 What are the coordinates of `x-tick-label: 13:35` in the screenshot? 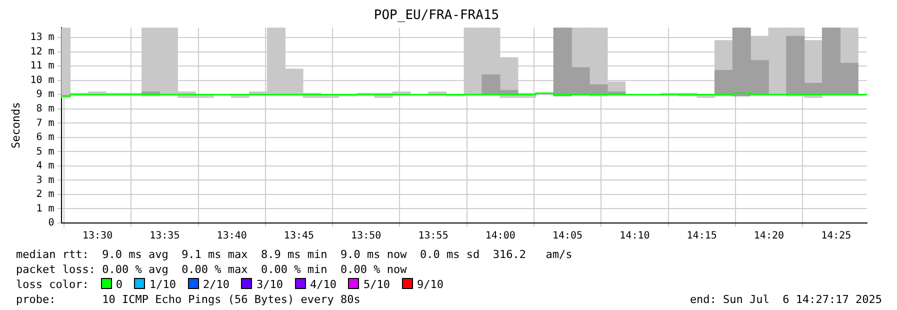 It's located at (165, 236).